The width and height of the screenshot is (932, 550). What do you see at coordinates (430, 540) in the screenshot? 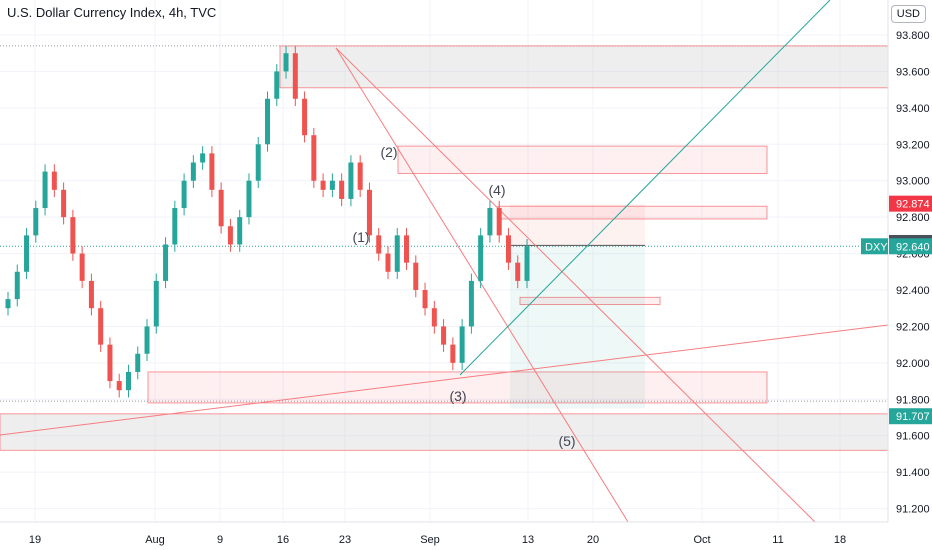
I see `x-tick-label: Sep` at bounding box center [430, 540].